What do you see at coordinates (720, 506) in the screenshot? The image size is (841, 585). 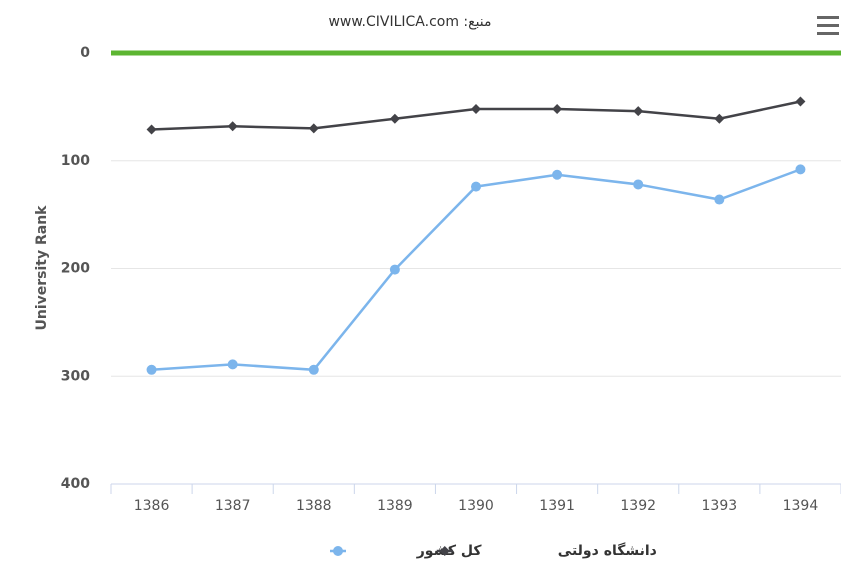 I see `x-tick-label: 1393` at bounding box center [720, 506].